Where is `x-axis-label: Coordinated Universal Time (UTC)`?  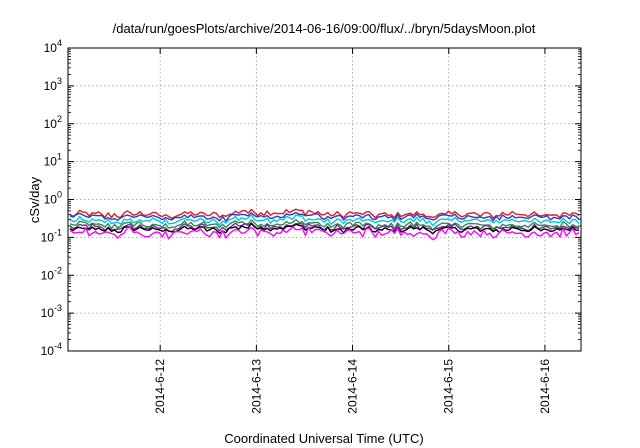
x-axis-label: Coordinated Universal Time (UTC) is located at coordinates (323, 438).